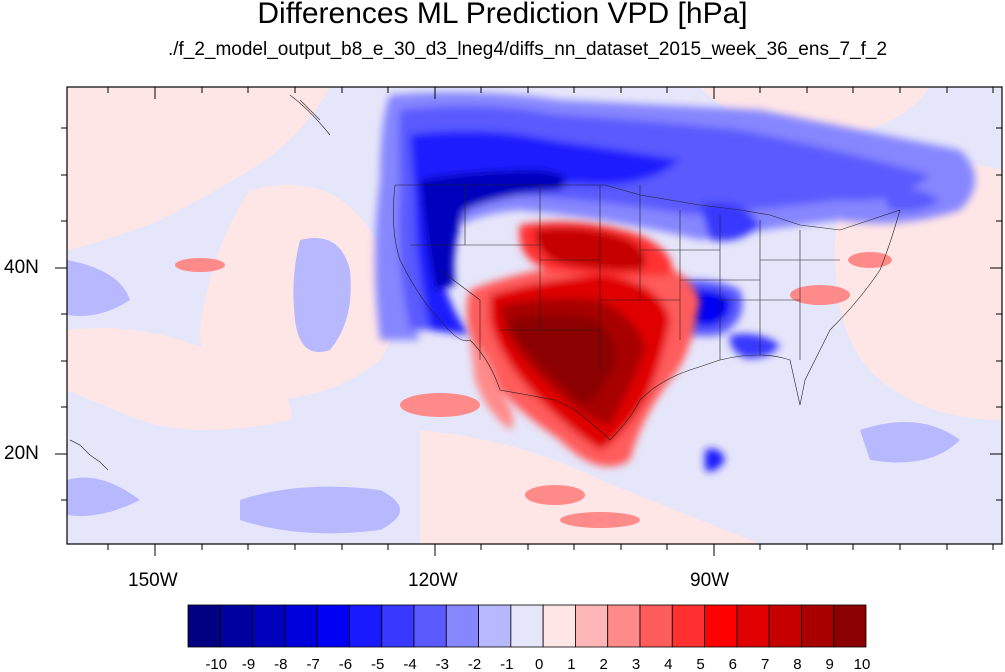 The width and height of the screenshot is (1005, 672). I want to click on colorbar-tick-label: -5, so click(377, 664).